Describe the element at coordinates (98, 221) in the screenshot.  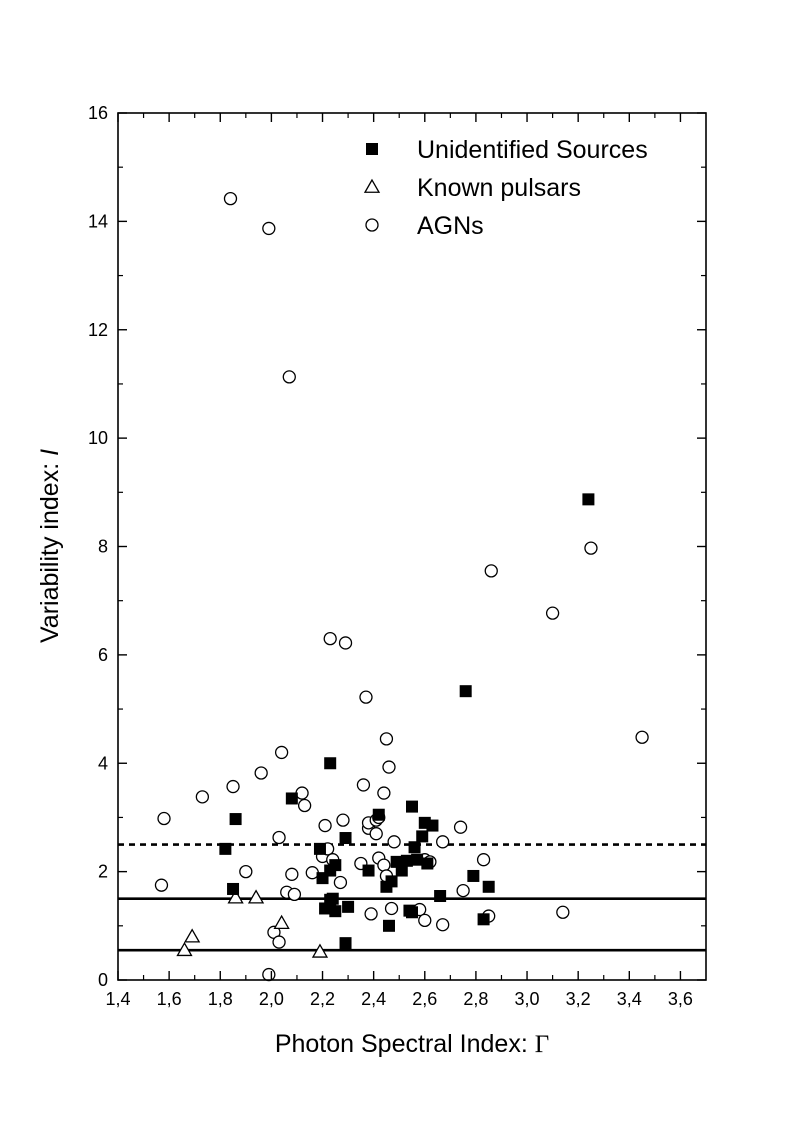
I see `y-tick-label: 14` at that location.